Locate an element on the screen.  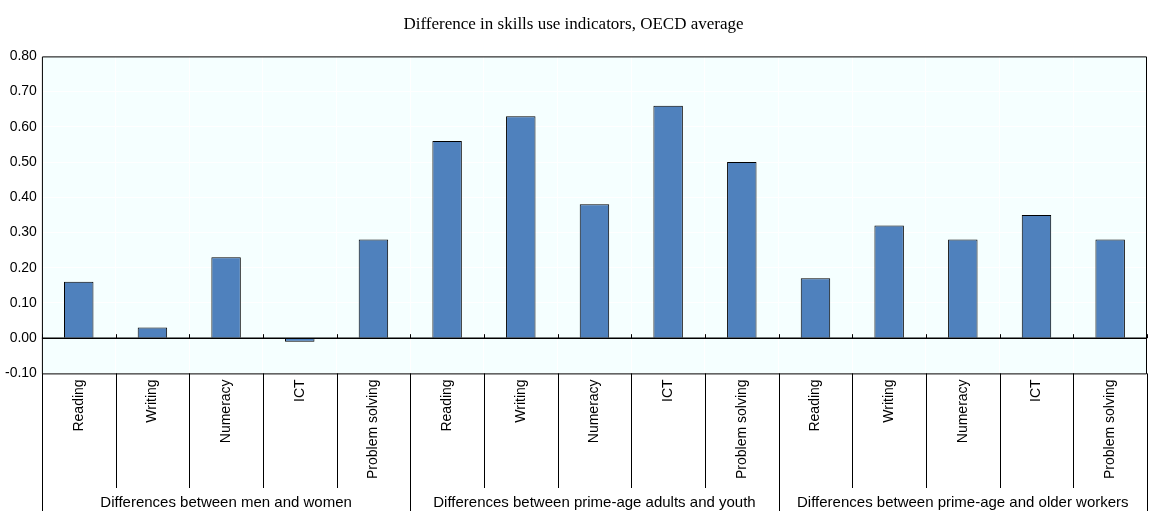
y-tick-label: 0.50 is located at coordinates (23, 160).